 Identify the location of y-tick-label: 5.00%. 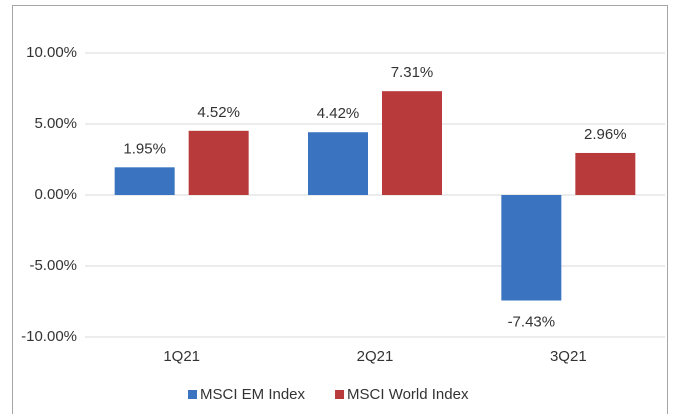
(55, 123).